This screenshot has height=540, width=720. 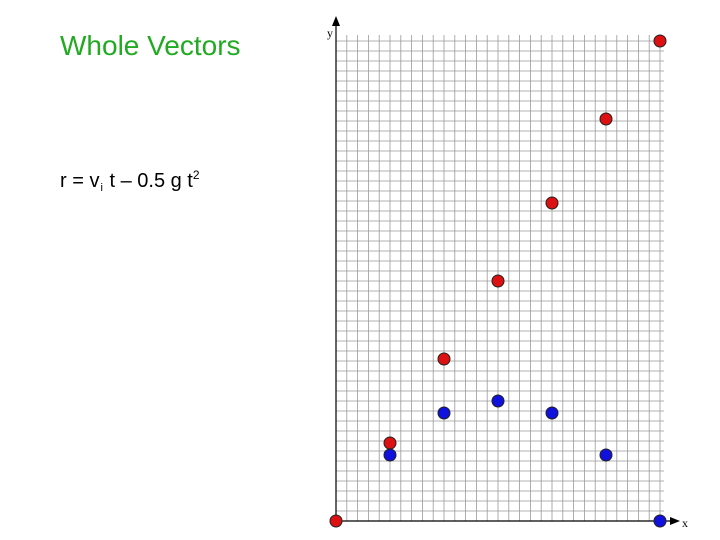 What do you see at coordinates (150, 45) in the screenshot?
I see `slide-title: Whole Vectors` at bounding box center [150, 45].